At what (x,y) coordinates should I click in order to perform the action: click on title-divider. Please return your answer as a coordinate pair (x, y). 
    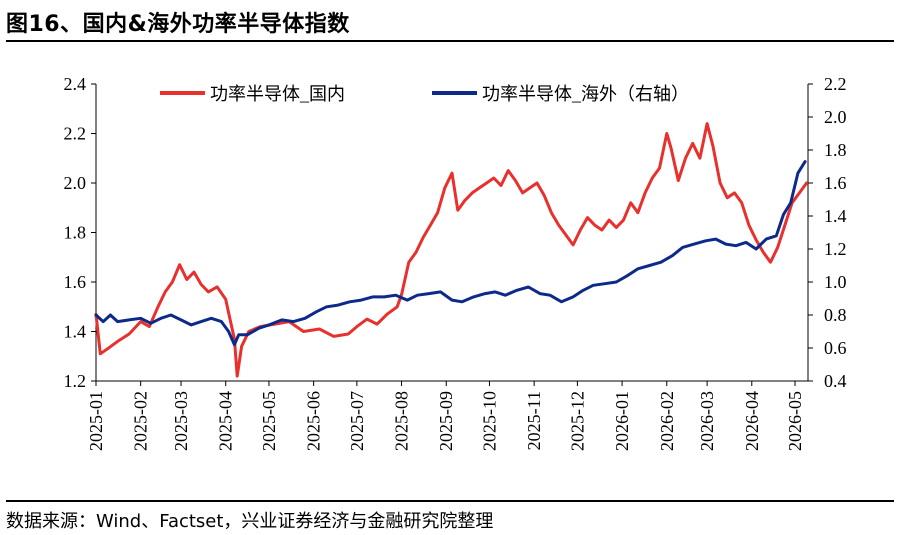
    Looking at the image, I should click on (450, 41).